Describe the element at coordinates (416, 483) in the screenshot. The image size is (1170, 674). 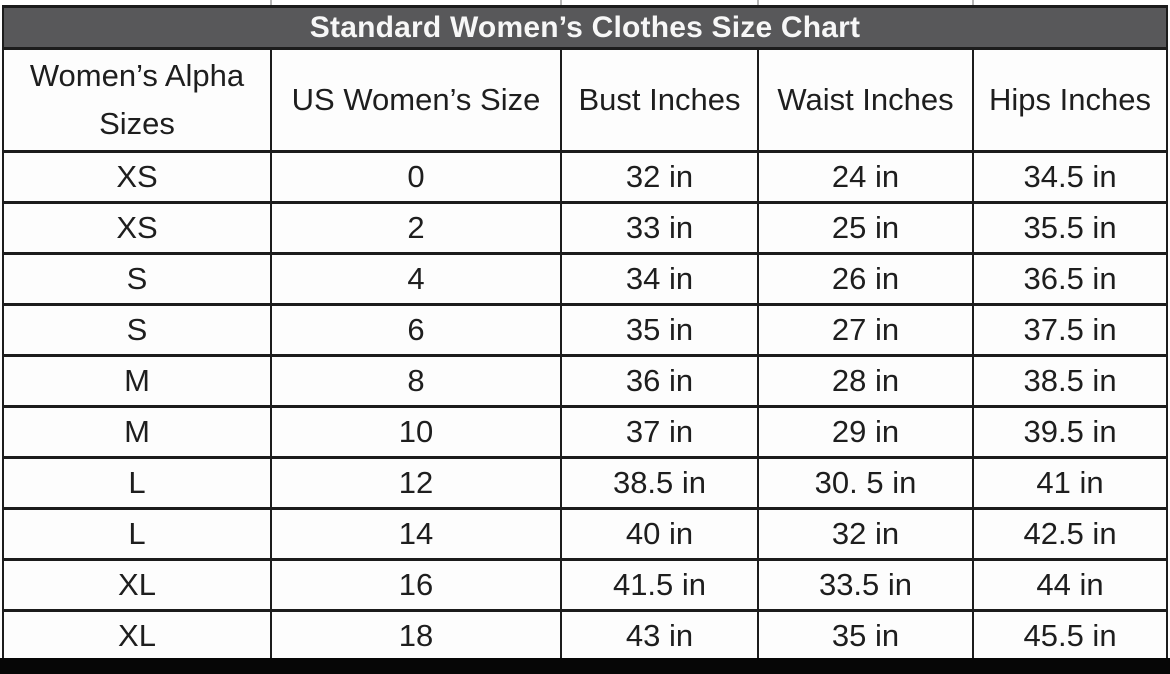
I see `table-cell: 12` at that location.